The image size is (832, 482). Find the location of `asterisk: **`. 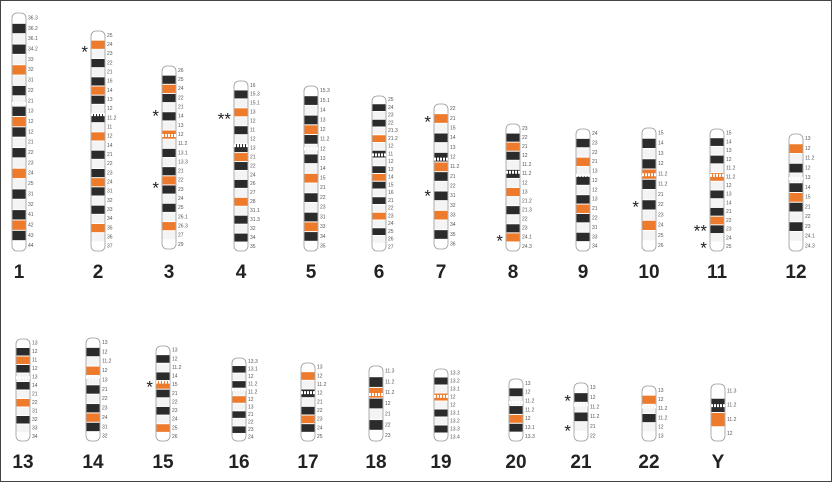

asterisk: ** is located at coordinates (225, 118).